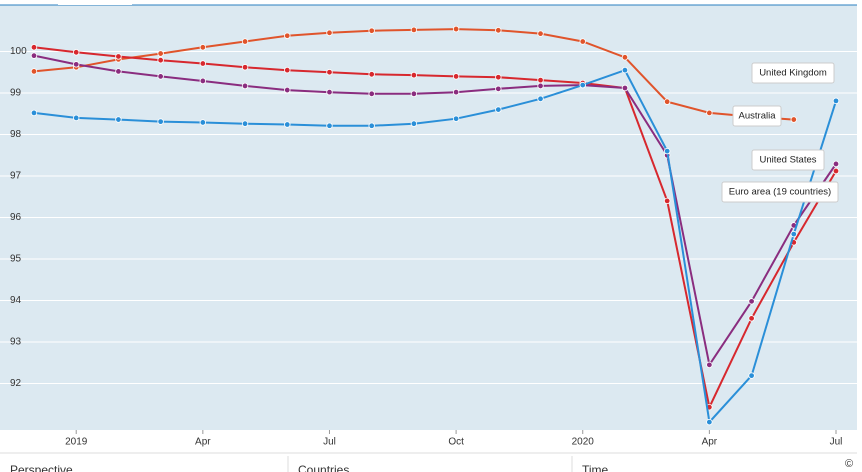  Describe the element at coordinates (41, 467) in the screenshot. I see `footer-tab: Perspective` at that location.